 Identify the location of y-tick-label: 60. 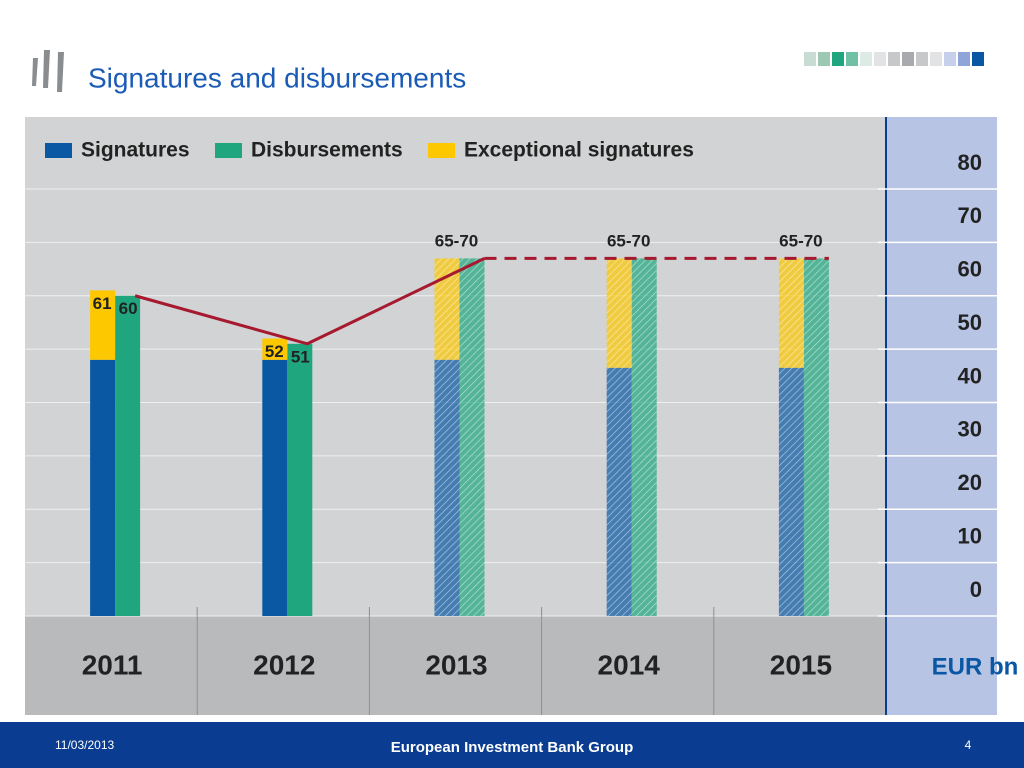
(970, 269).